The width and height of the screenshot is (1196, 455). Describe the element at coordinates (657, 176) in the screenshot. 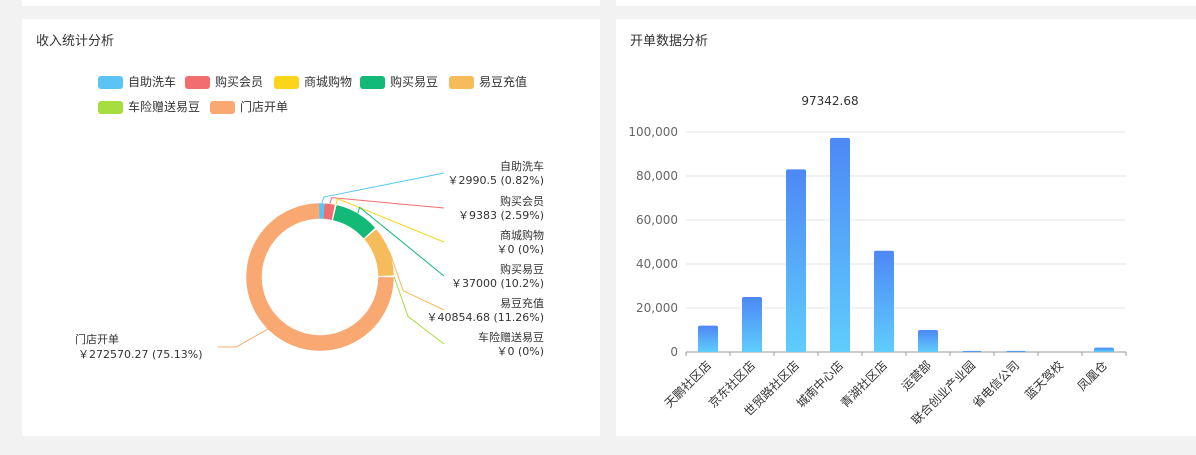

I see `y-tick-label: 80,000` at that location.